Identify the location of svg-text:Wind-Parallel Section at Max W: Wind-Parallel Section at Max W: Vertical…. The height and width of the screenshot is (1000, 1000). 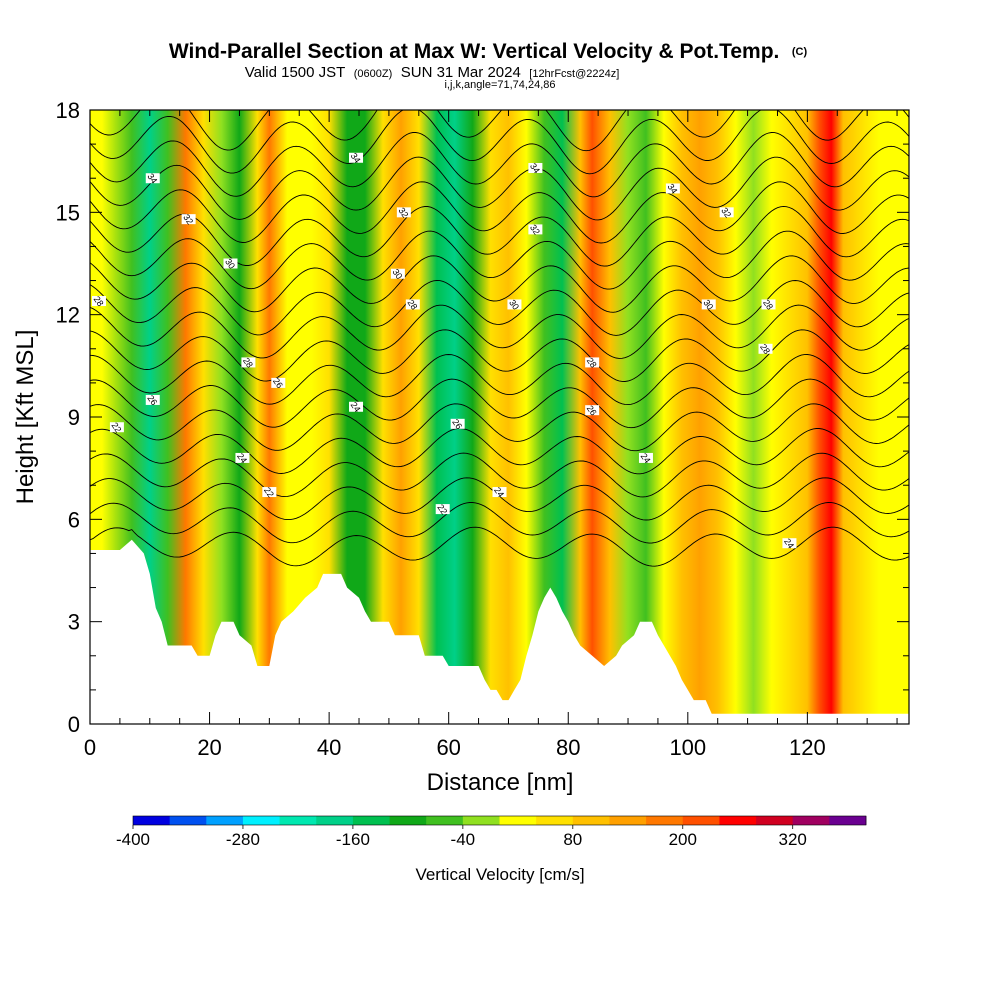
(488, 51).